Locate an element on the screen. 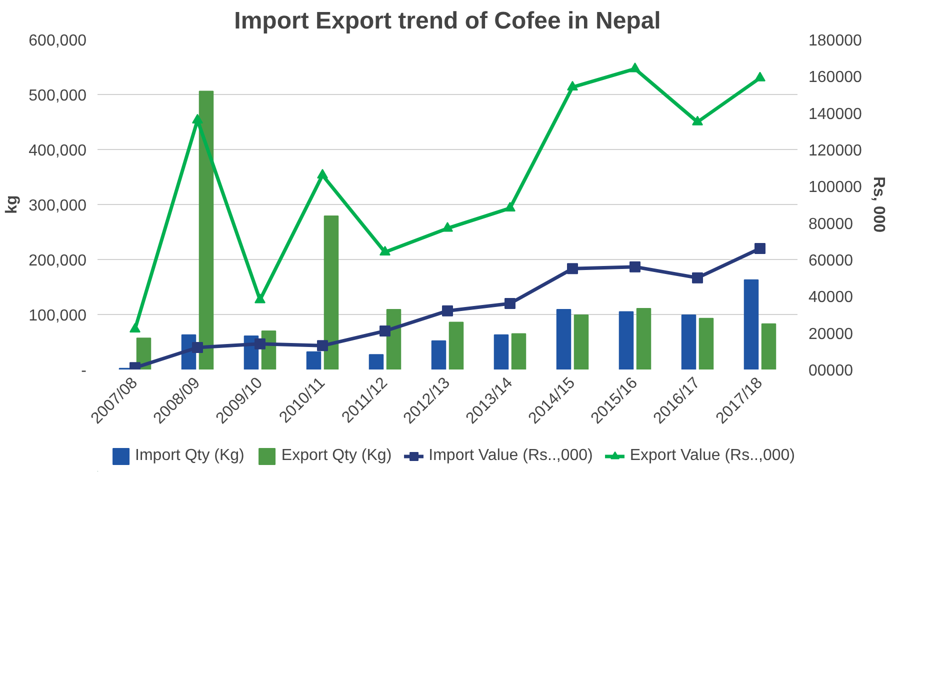 This screenshot has height=688, width=939. y-tick-label: 300,000 is located at coordinates (57, 206).